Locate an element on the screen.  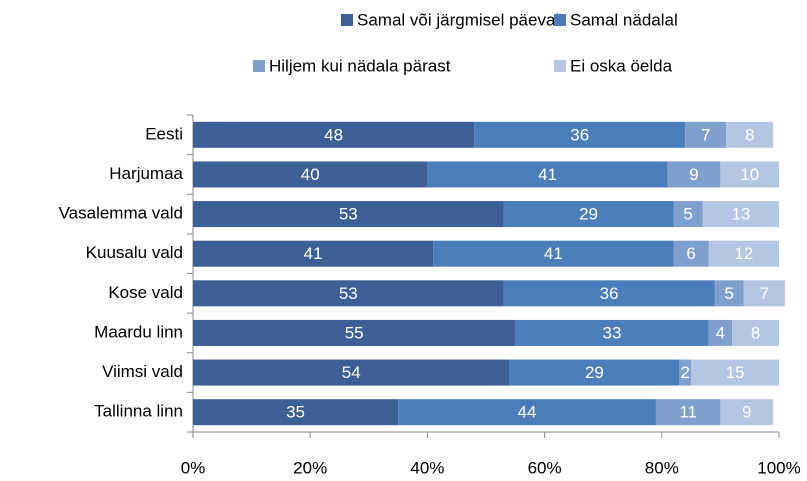
y-tick-label: Kuusalu vald is located at coordinates (134, 252).